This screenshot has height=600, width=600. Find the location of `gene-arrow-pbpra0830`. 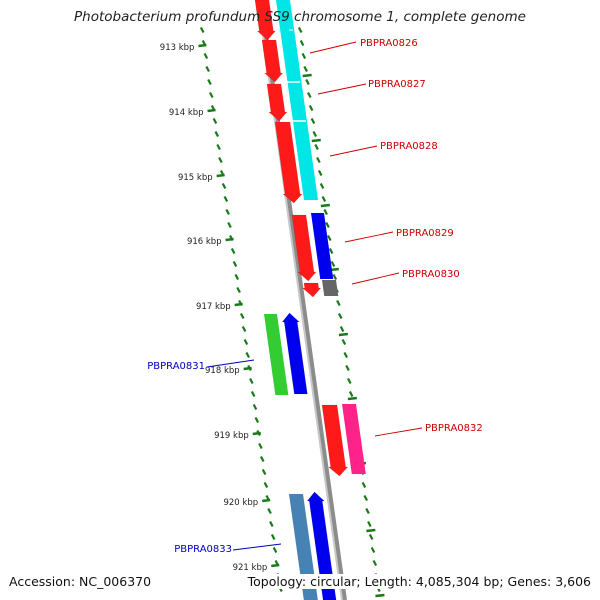

gene-arrow-pbpra0830 is located at coordinates (311, 290).